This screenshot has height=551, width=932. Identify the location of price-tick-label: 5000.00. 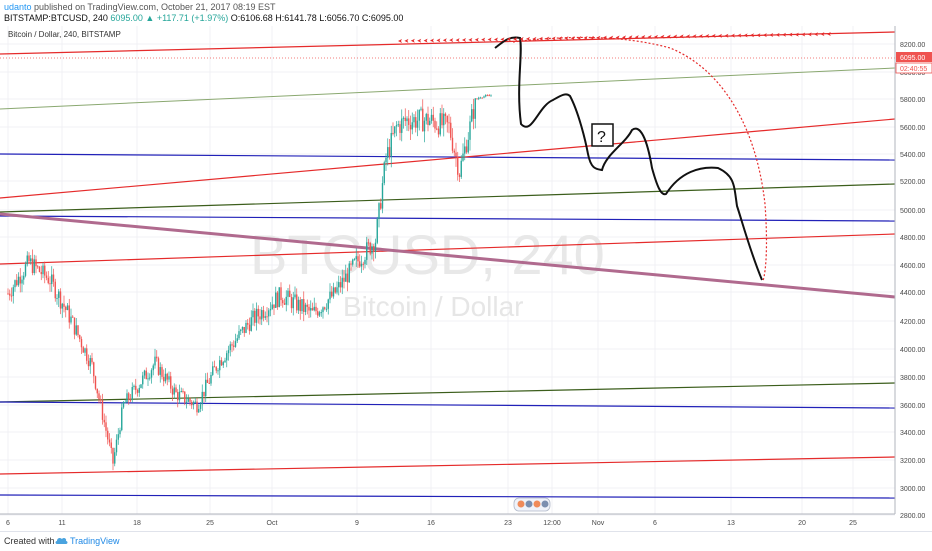
(912, 211).